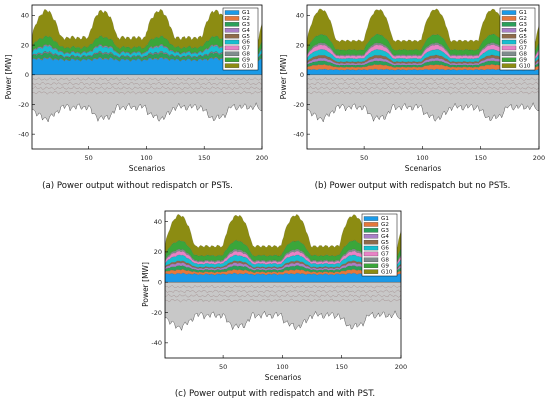 Image resolution: width=550 pixels, height=406 pixels. Describe the element at coordinates (401, 367) in the screenshot. I see `x-tick-label: 200` at that location.